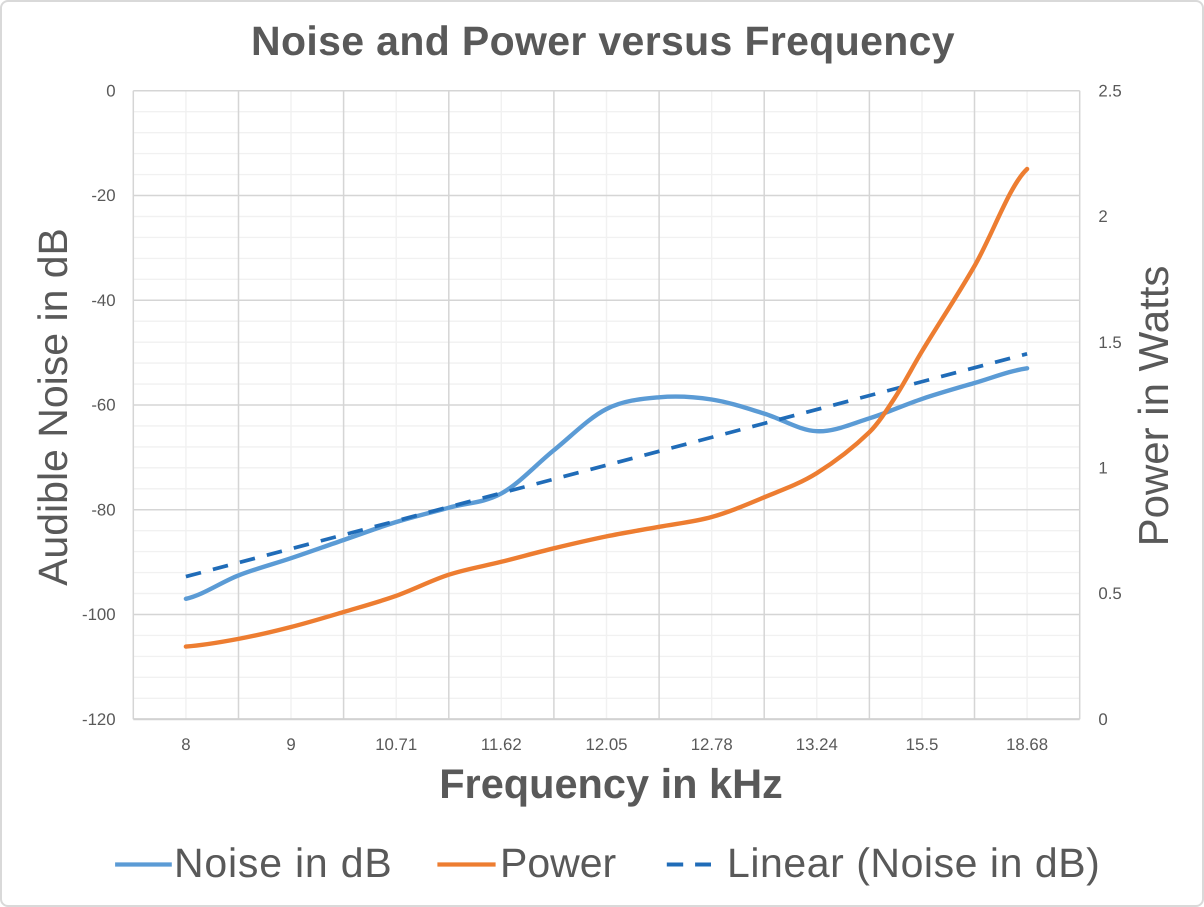 This screenshot has height=907, width=1204. Describe the element at coordinates (607, 744) in the screenshot. I see `svg-text: 12.05` at that location.